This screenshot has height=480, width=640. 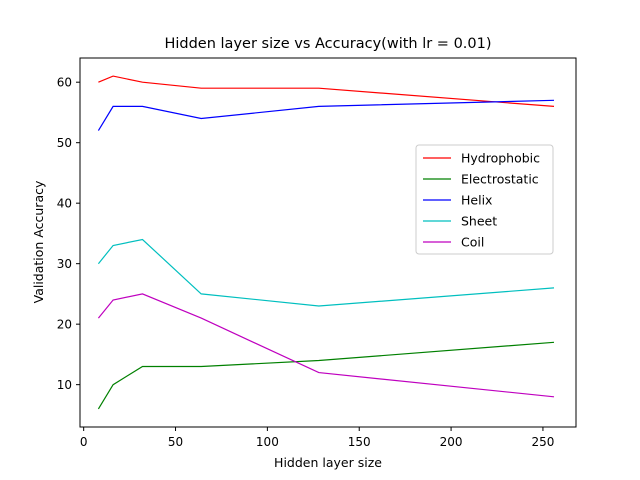 I want to click on y-tick-label: 50, so click(x=64, y=143).